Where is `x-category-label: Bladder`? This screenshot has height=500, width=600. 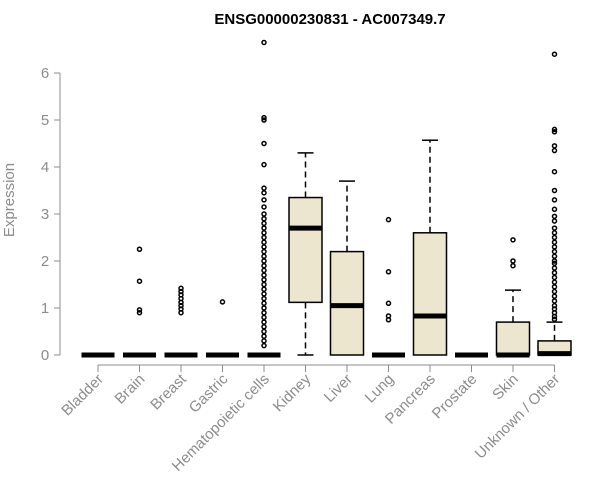
x-category-label: Bladder is located at coordinates (82, 395).